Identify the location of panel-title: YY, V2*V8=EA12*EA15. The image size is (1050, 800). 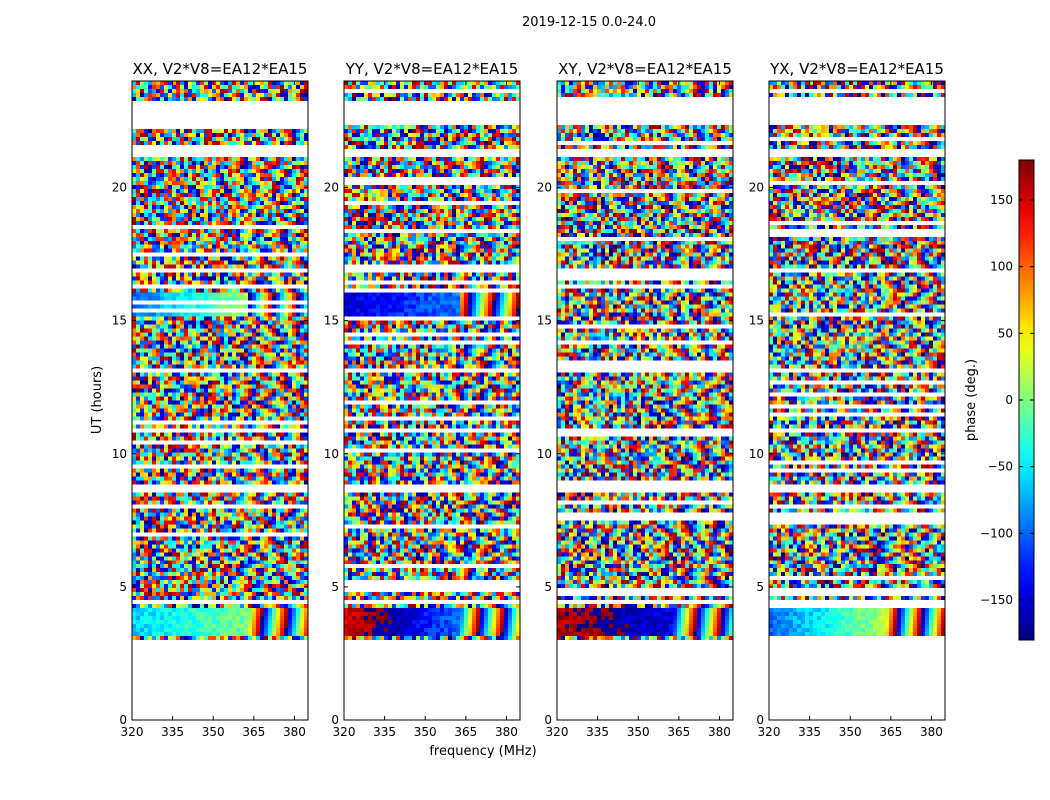
(432, 69).